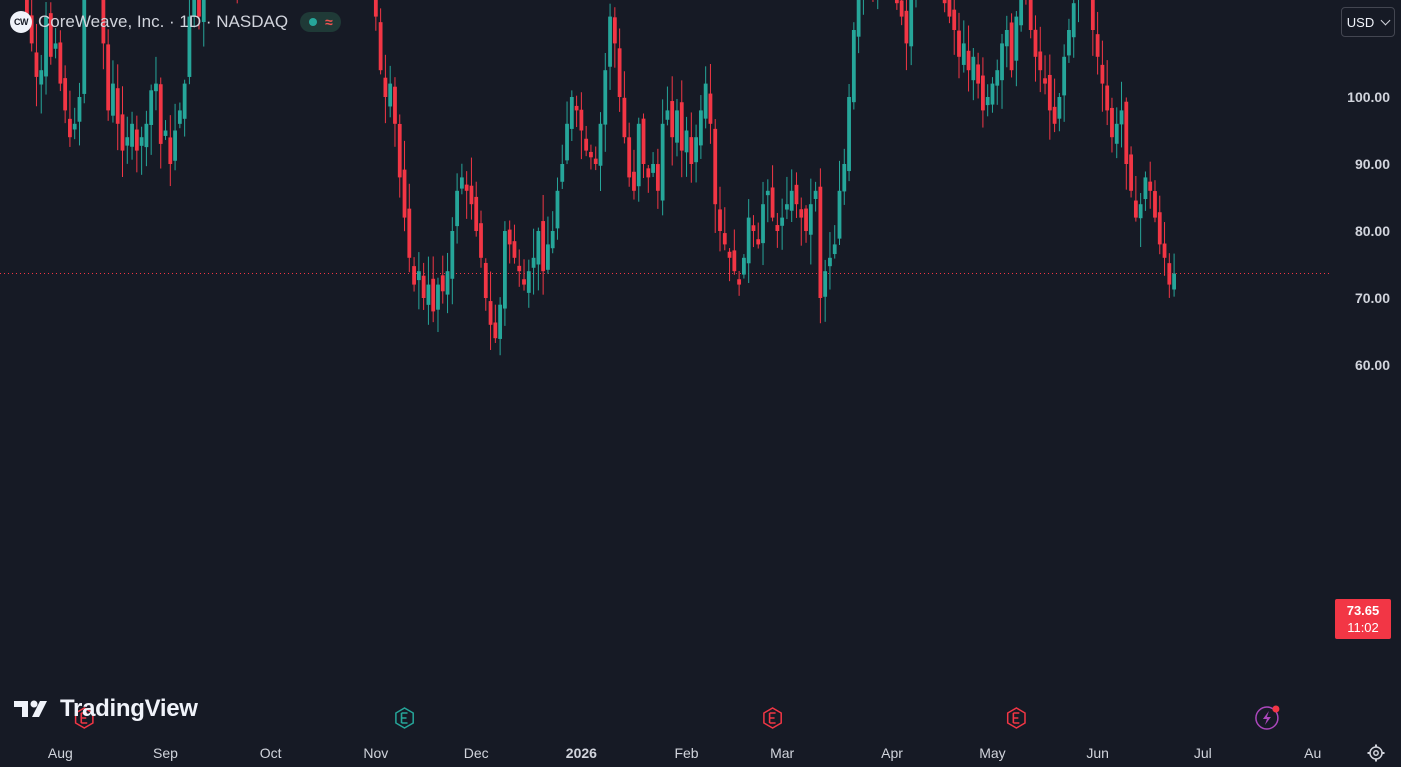 This screenshot has height=767, width=1401. Describe the element at coordinates (1267, 717) in the screenshot. I see `lightning-event-icon` at that location.